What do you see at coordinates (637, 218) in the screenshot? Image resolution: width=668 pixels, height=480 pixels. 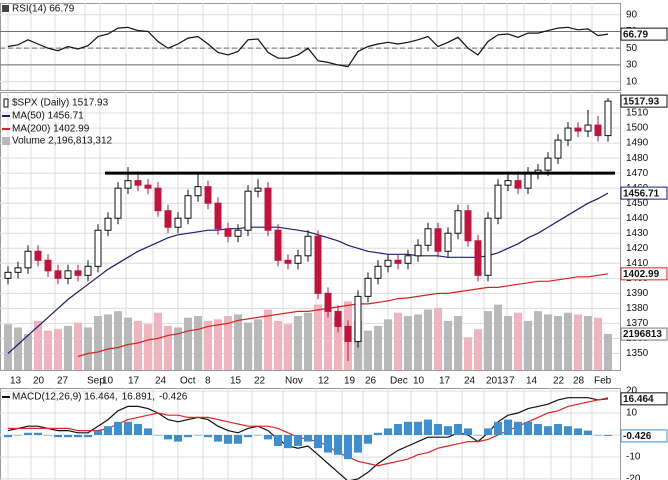 I see `y-tick-label: 1440` at bounding box center [637, 218].